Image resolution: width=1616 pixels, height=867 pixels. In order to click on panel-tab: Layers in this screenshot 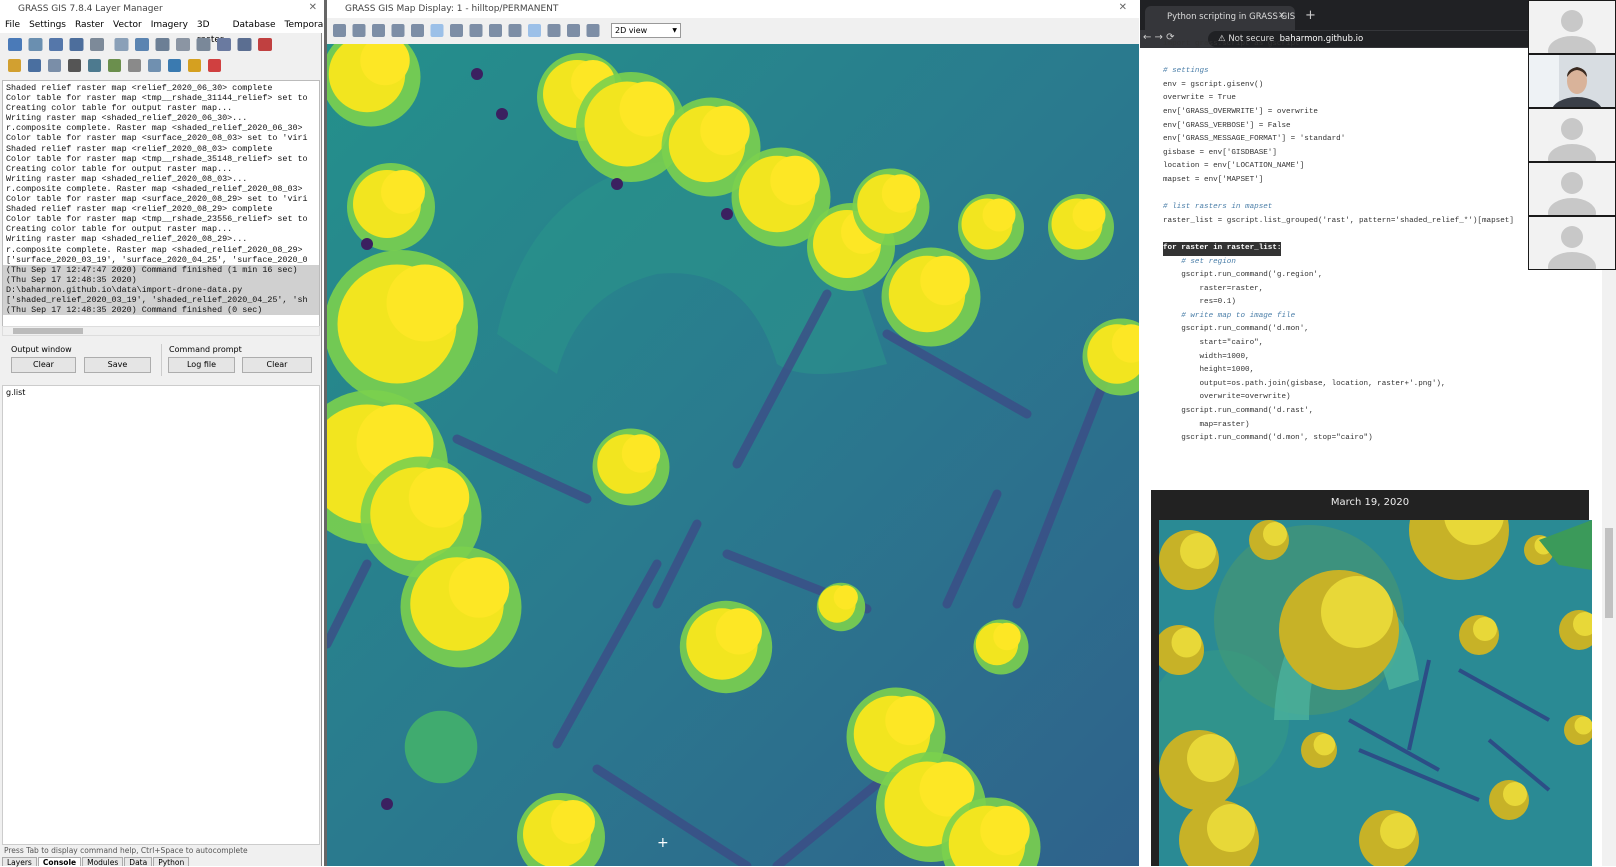, I will do `click(19, 862)`.